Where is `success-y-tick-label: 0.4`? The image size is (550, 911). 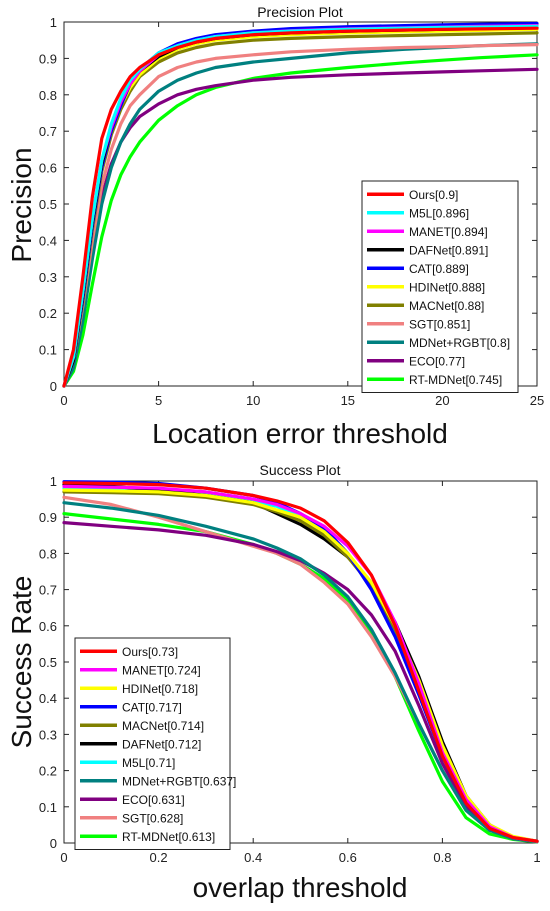
success-y-tick-label: 0.4 is located at coordinates (48, 698).